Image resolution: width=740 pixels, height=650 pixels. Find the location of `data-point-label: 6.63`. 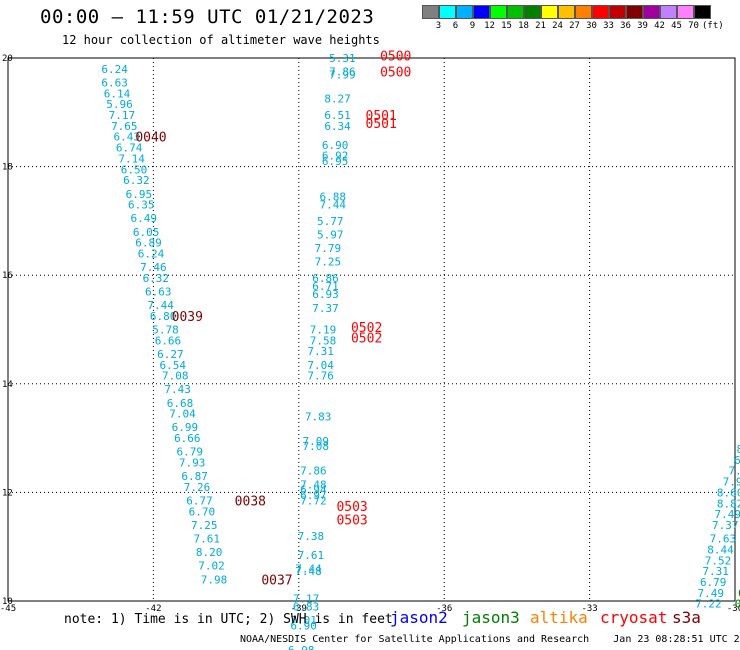

data-point-label: 6.63 is located at coordinates (114, 82).